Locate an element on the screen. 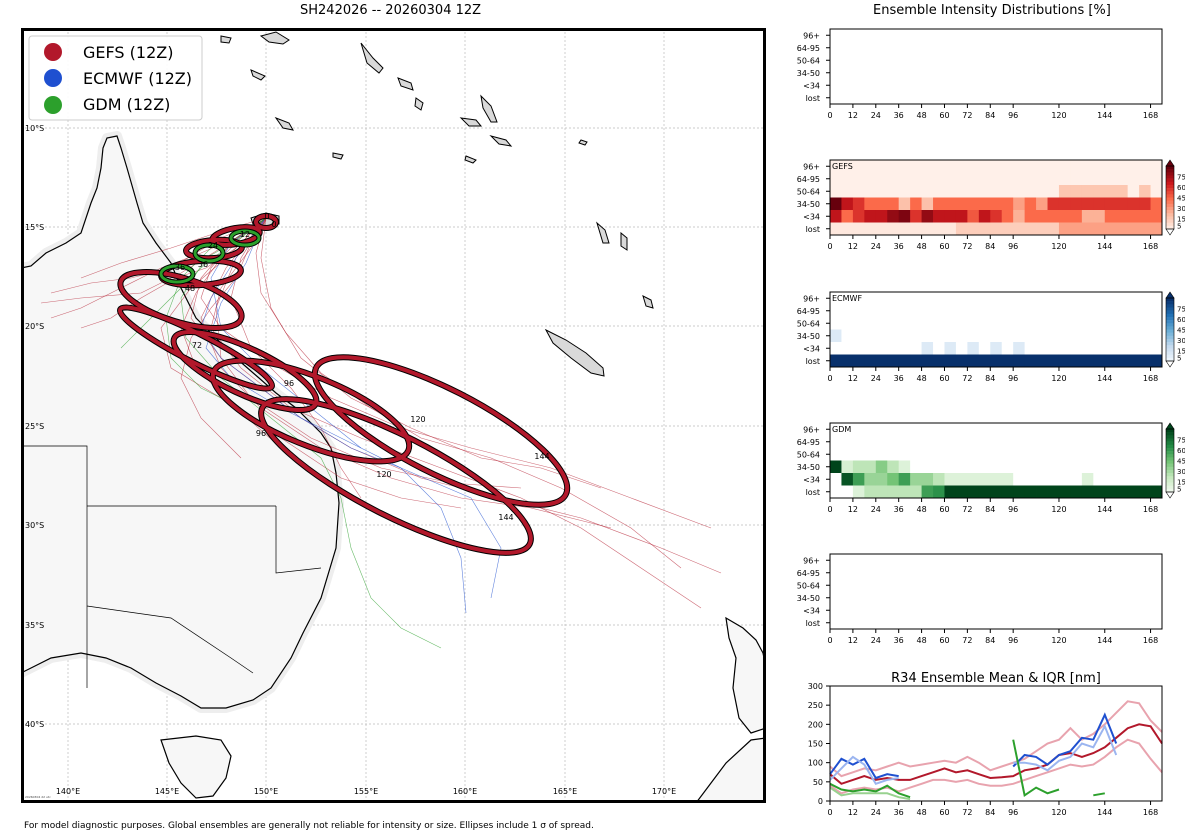  land-new-caledonia is located at coordinates (574, 352).